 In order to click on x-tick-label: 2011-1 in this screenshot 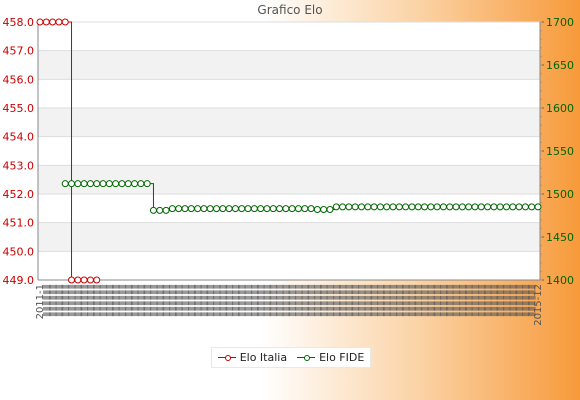, I will do `click(40, 301)`.